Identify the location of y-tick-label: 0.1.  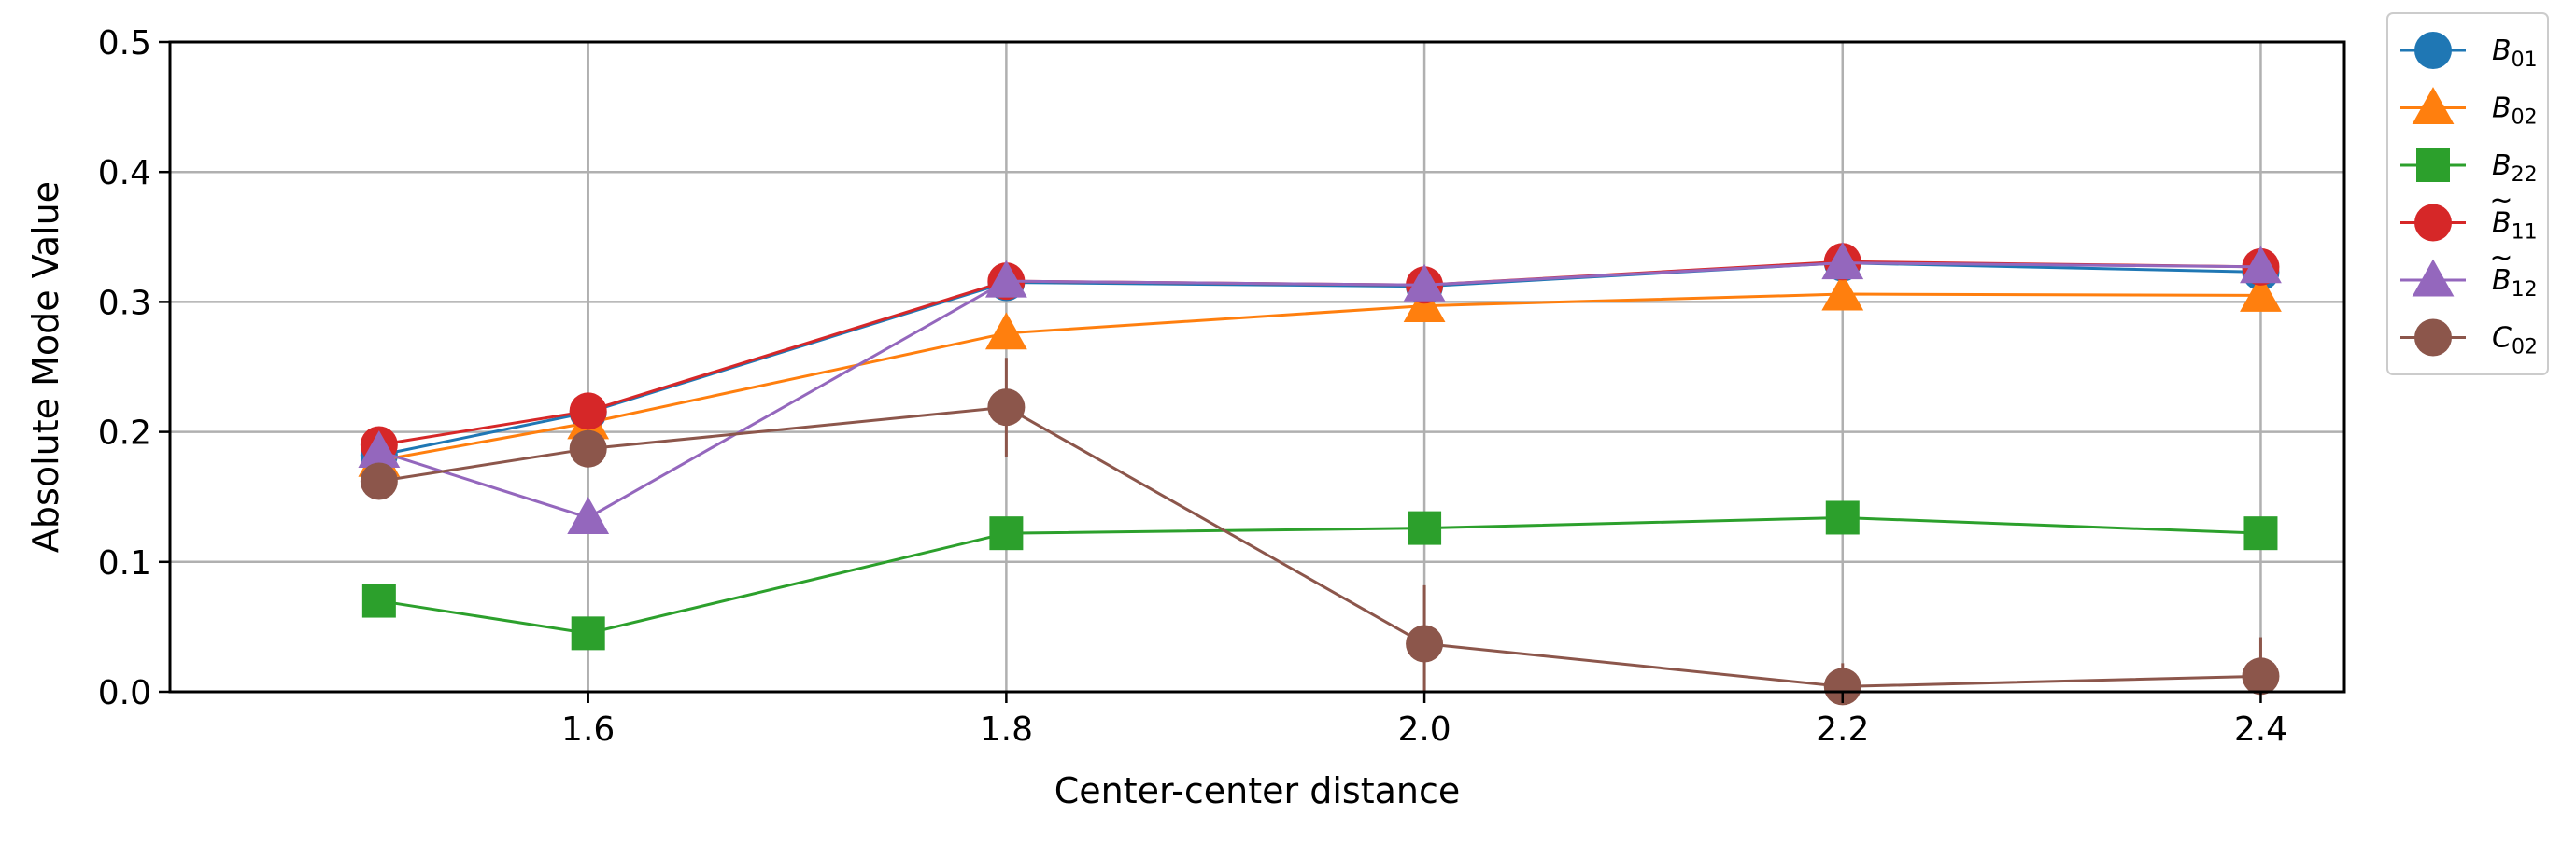
(124, 563).